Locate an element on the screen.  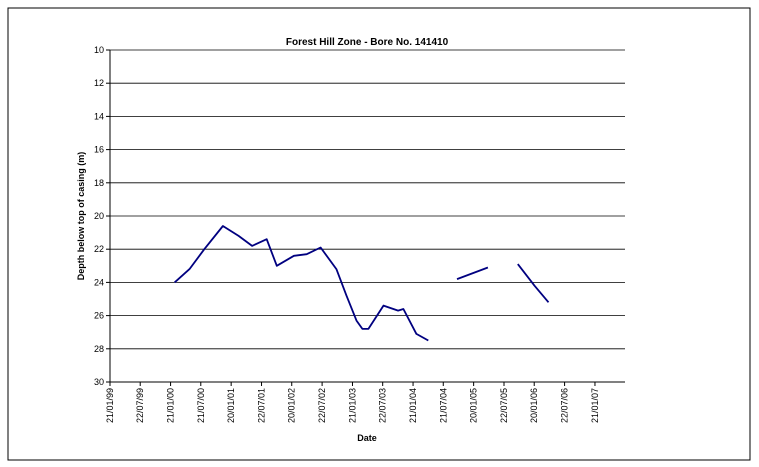
y-tick-label: 16 is located at coordinates (99, 150).